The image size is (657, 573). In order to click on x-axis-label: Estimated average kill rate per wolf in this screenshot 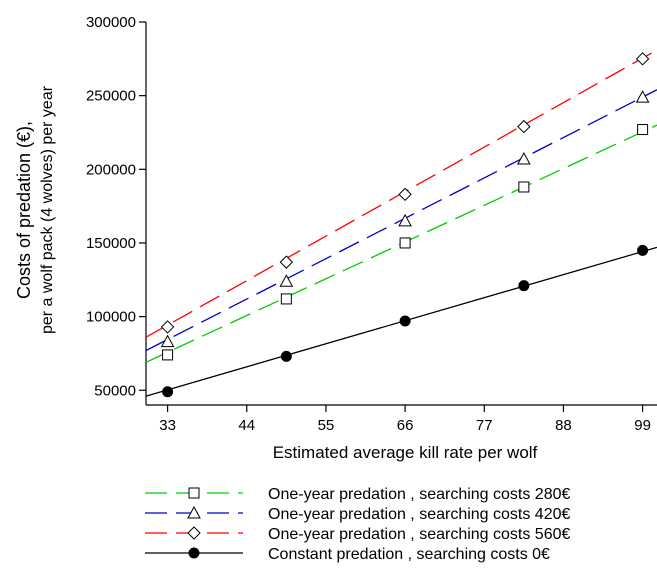, I will do `click(405, 452)`.